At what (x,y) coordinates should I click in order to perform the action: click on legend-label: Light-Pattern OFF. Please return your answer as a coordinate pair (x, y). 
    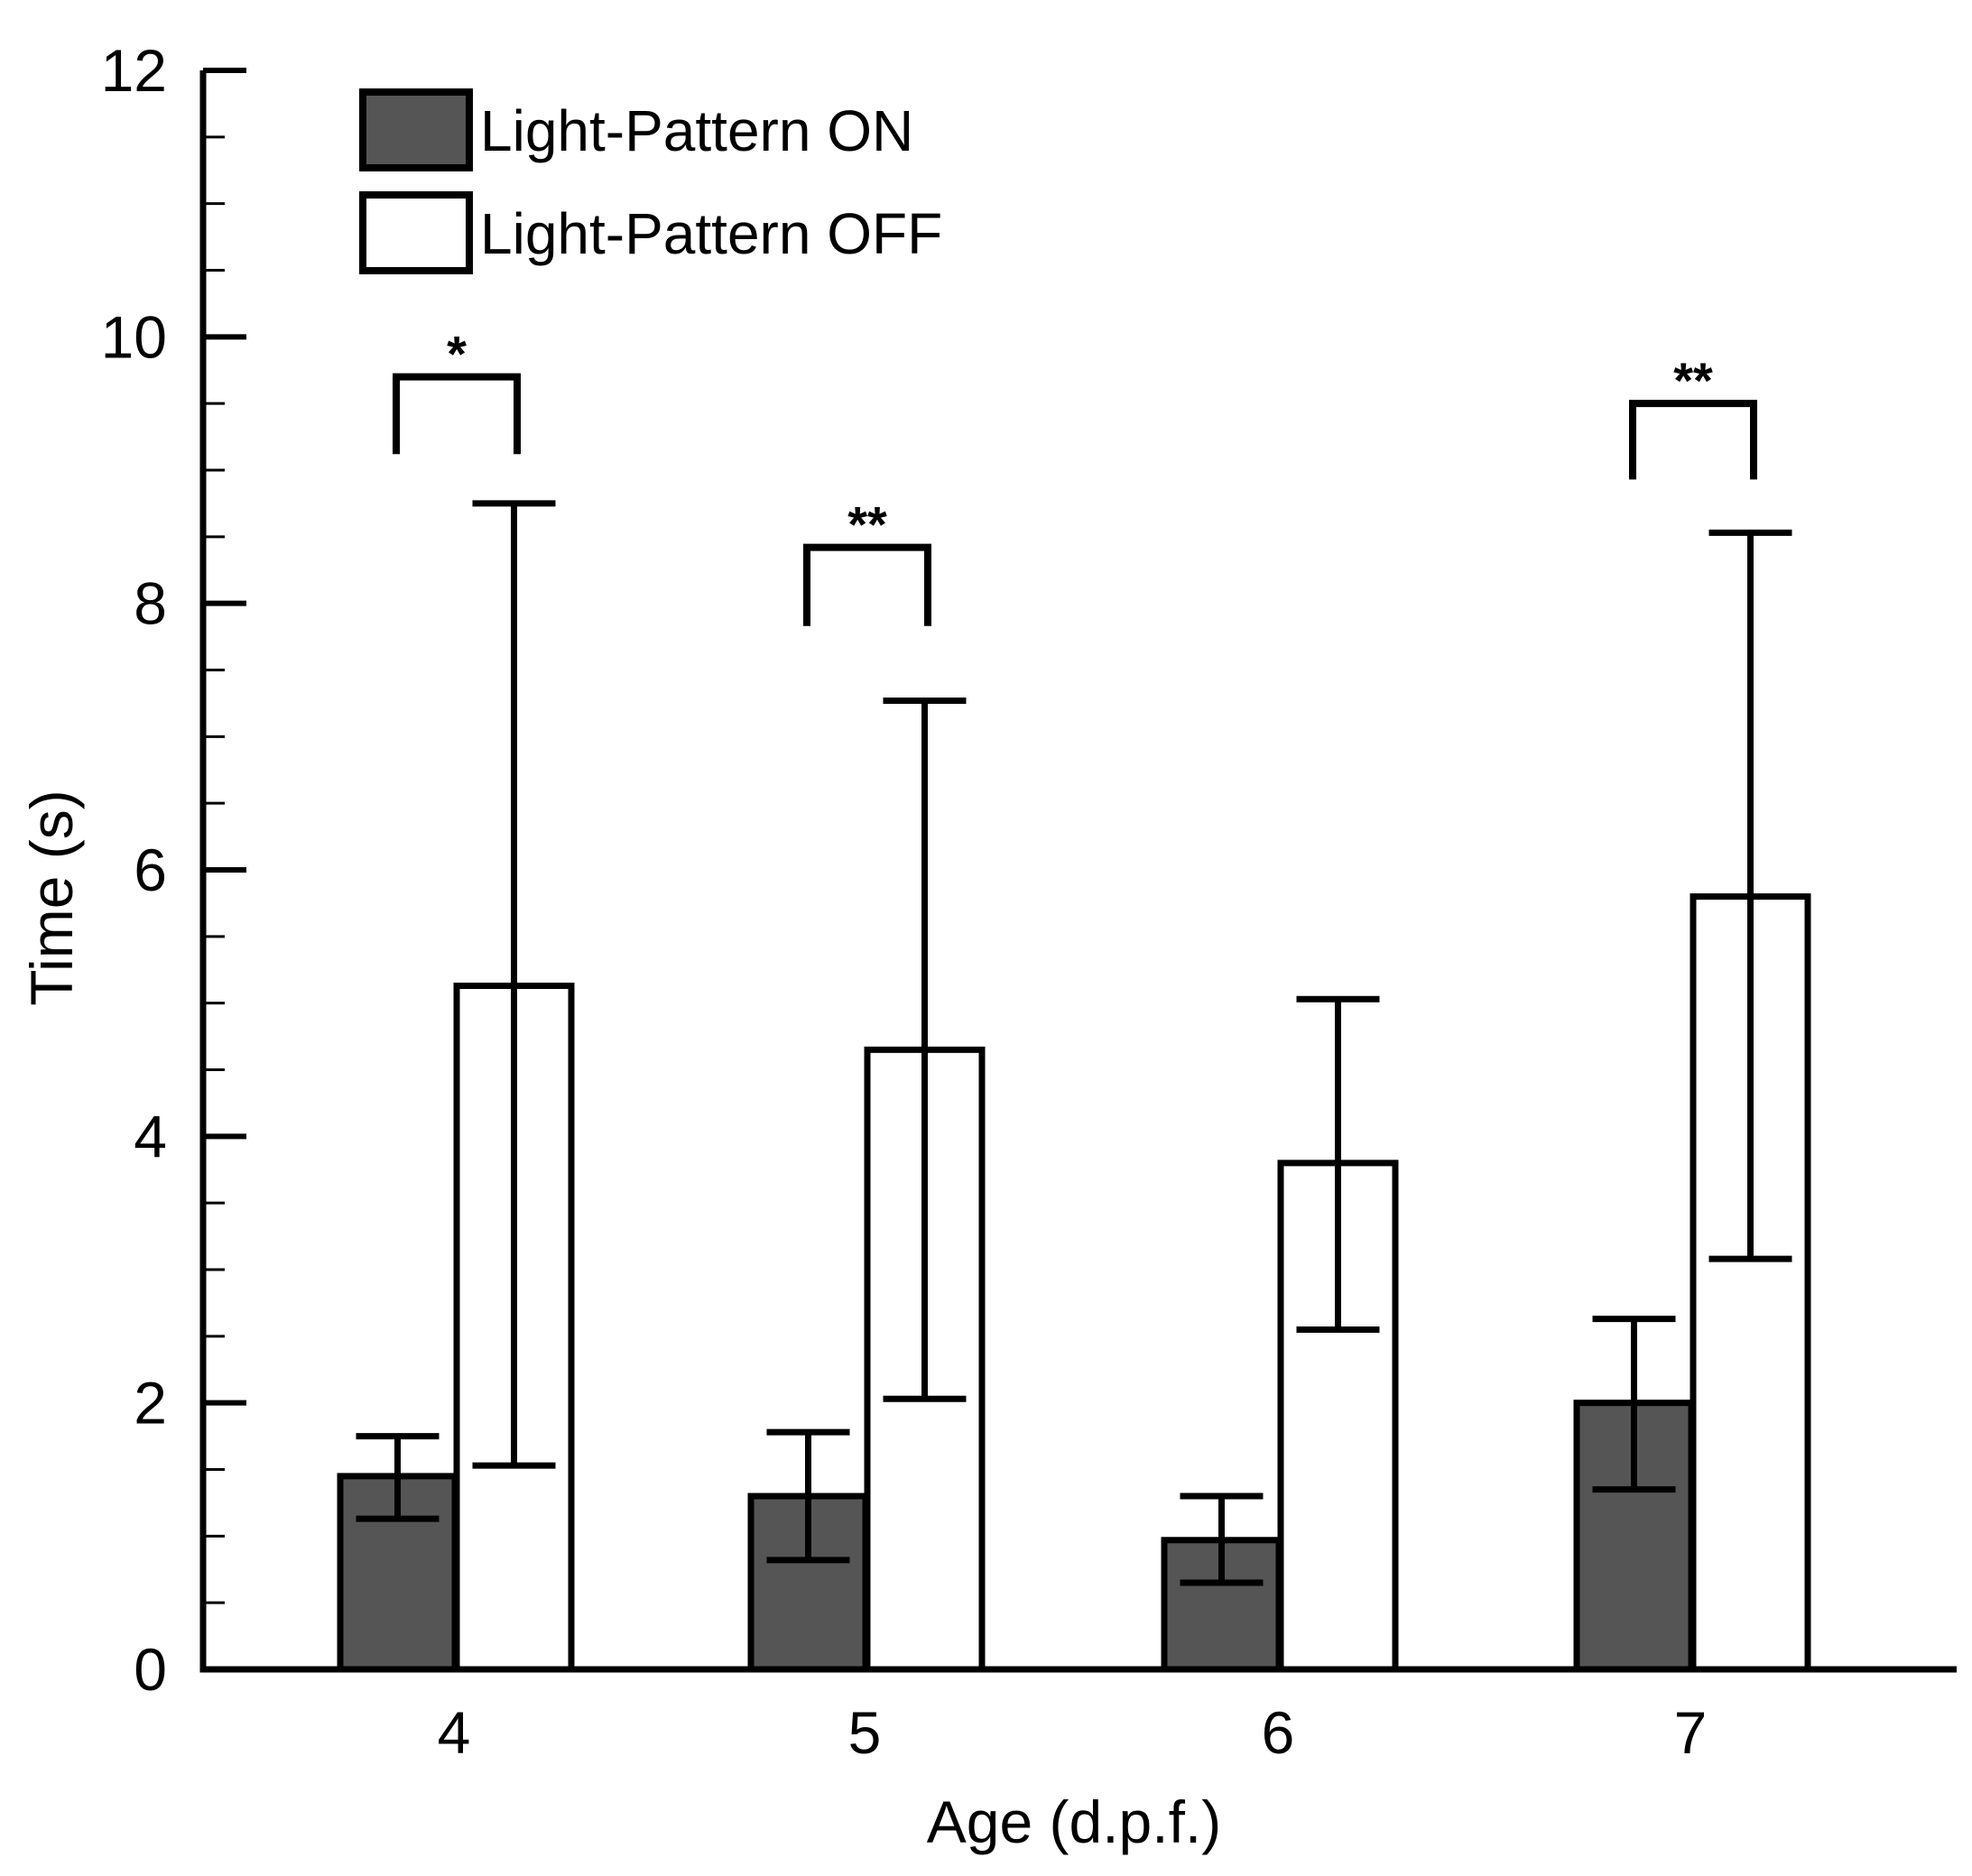
    Looking at the image, I should click on (711, 233).